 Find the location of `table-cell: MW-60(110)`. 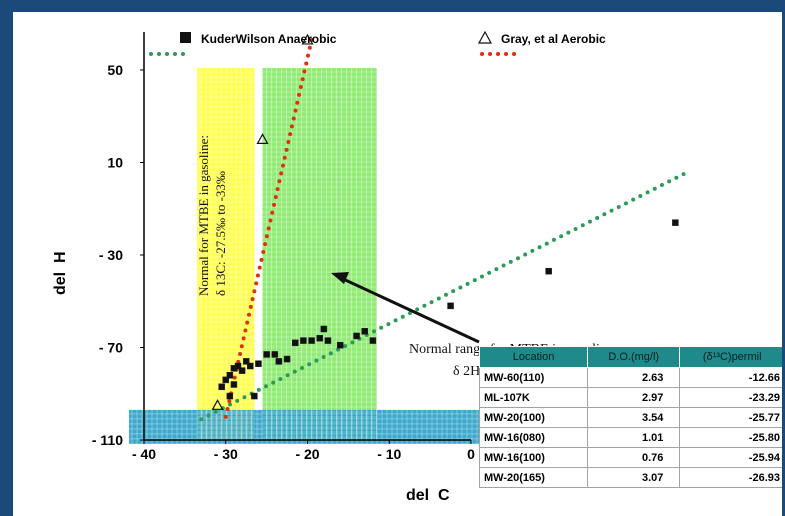

table-cell: MW-60(110) is located at coordinates (533, 377).